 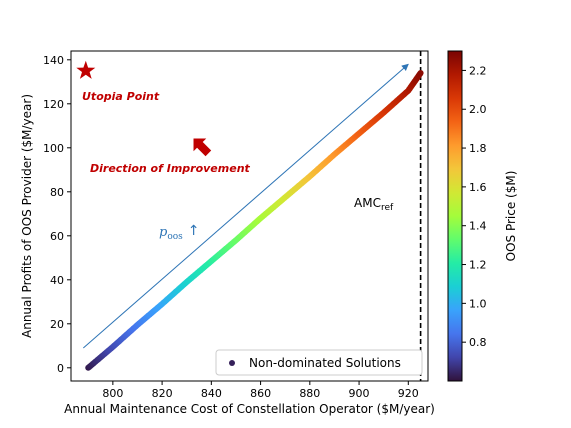 I want to click on ref-label-main: AMC, so click(x=367, y=203).